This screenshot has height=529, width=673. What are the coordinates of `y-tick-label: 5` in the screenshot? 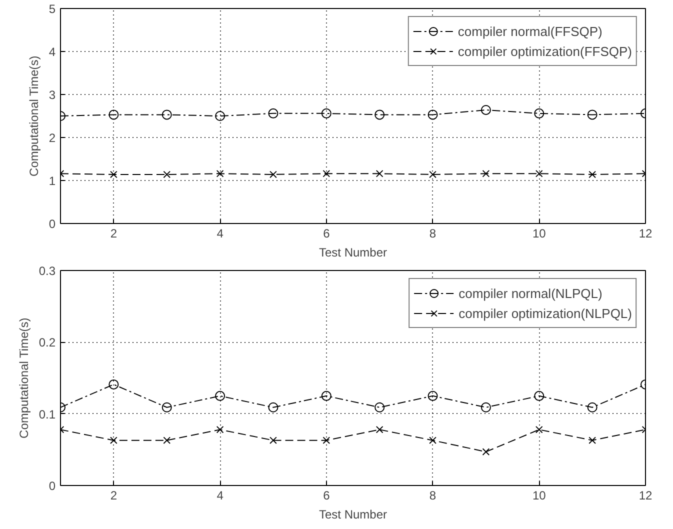 It's located at (52, 9).